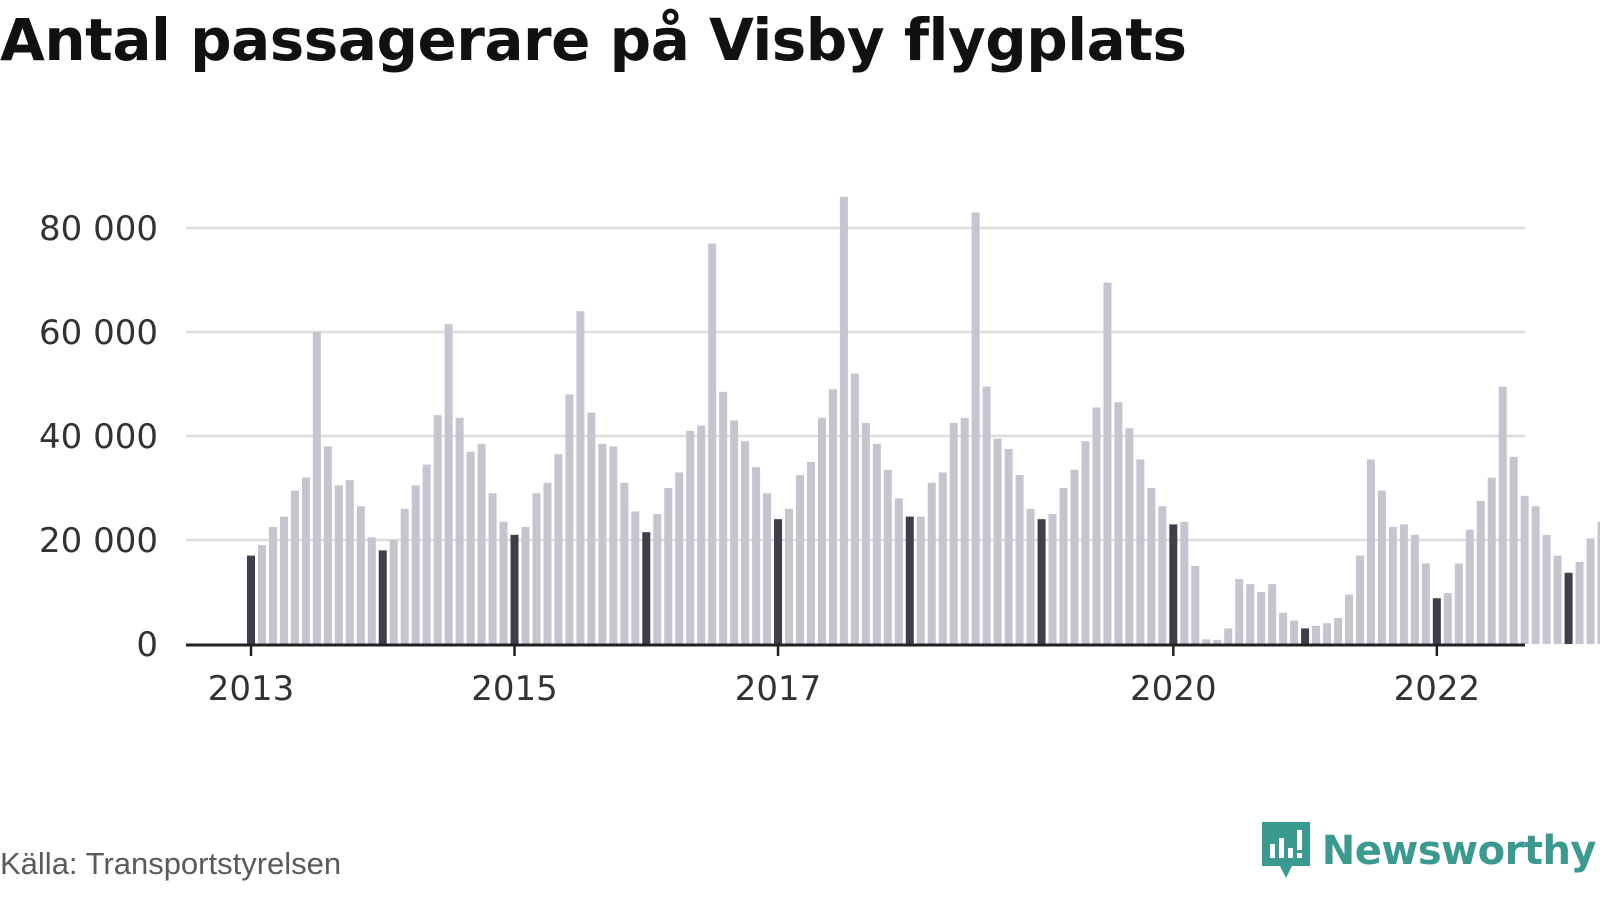 The image size is (1600, 900). Describe the element at coordinates (98, 541) in the screenshot. I see `y-tick-label: 20 000` at that location.